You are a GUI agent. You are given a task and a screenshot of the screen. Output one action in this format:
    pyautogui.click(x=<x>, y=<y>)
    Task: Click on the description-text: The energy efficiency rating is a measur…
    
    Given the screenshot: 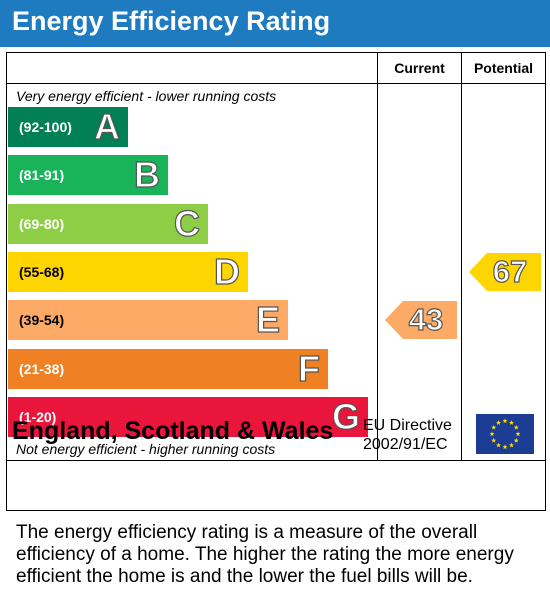 What is the action you would take?
    pyautogui.click(x=265, y=554)
    